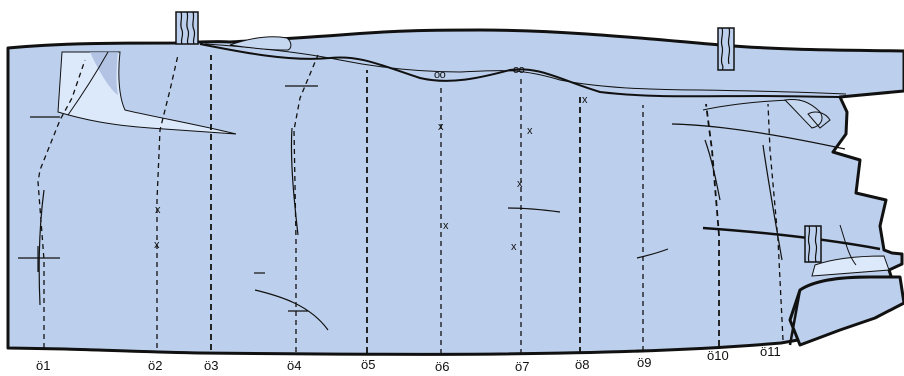 The height and width of the screenshot is (376, 904). I want to click on lower-right-piece, so click(846, 311).